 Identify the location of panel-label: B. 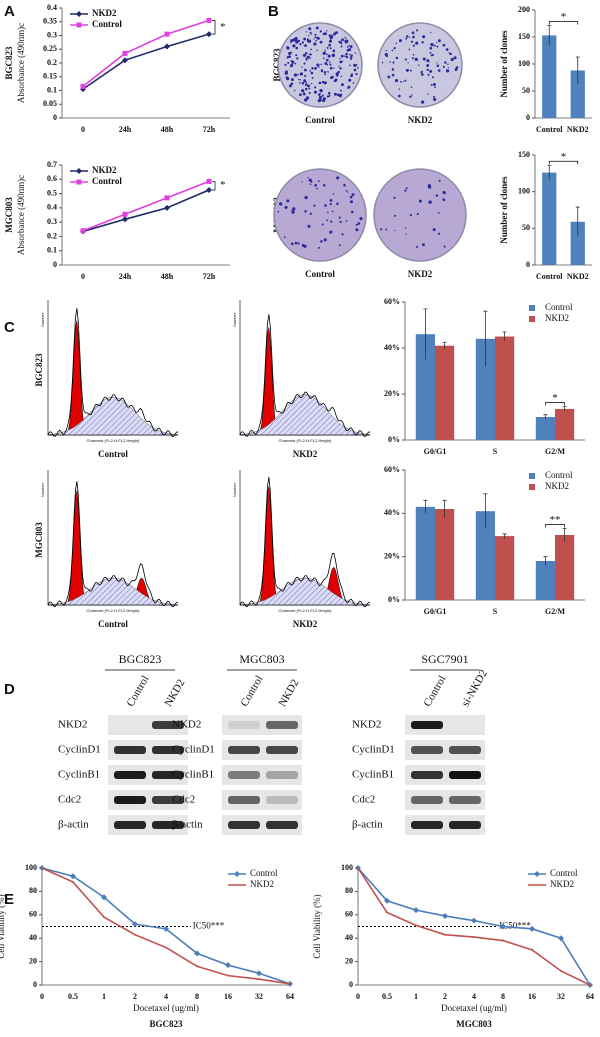
(273, 11).